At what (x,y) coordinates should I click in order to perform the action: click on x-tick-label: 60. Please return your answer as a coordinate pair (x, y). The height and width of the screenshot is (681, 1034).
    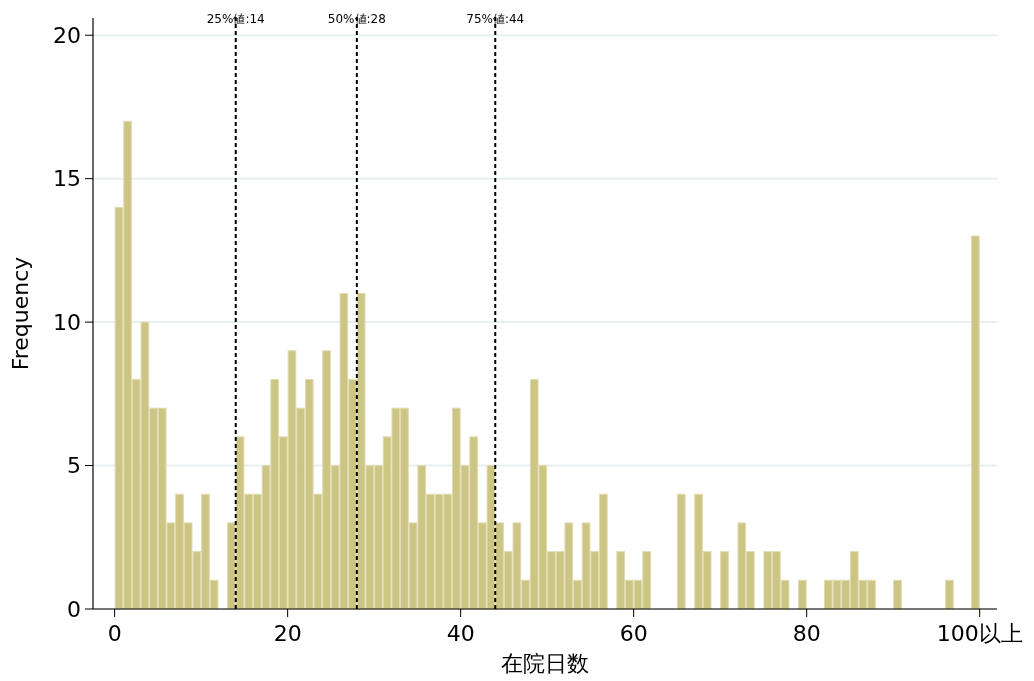
    Looking at the image, I should click on (633, 633).